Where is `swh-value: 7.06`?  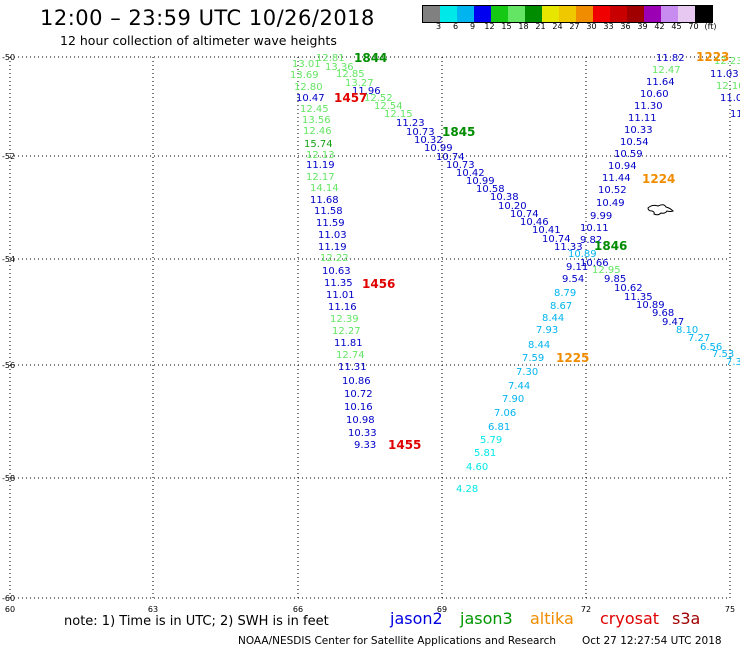 swh-value: 7.06 is located at coordinates (505, 413).